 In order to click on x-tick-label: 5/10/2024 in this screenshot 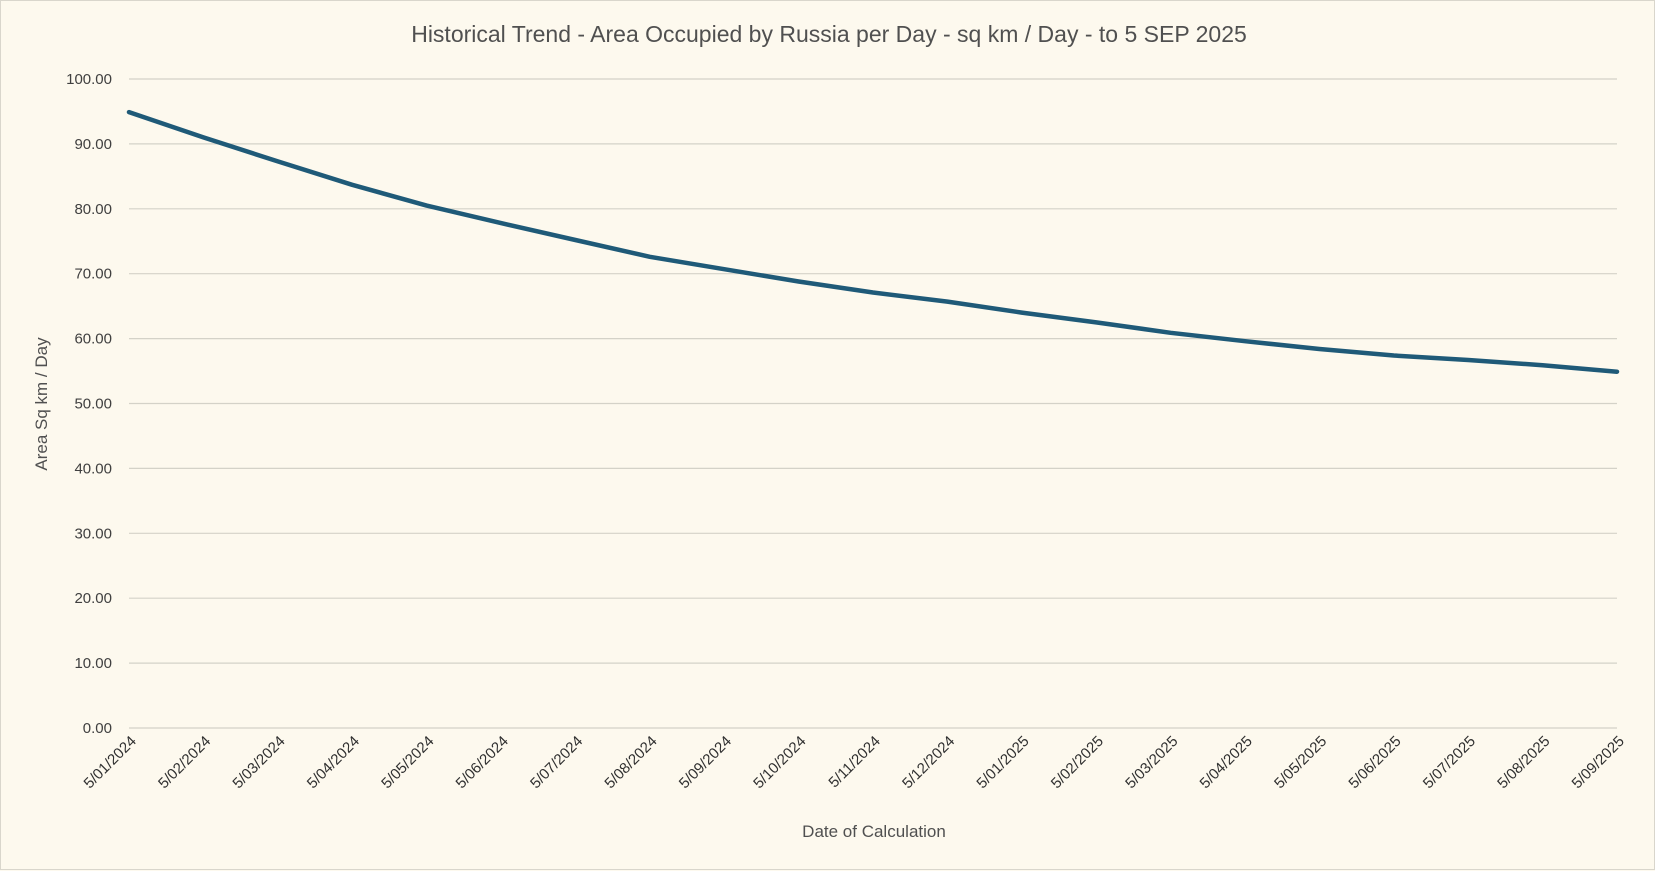, I will do `click(779, 762)`.